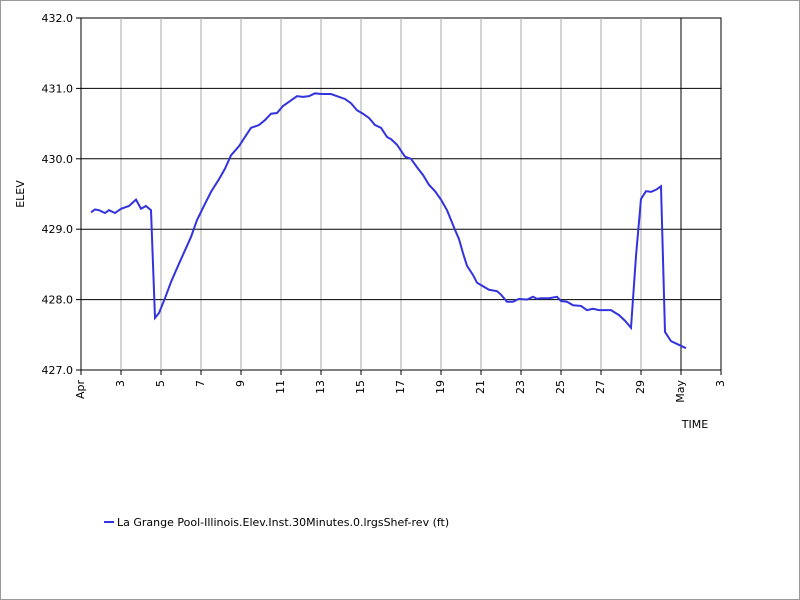 The height and width of the screenshot is (600, 800). Describe the element at coordinates (58, 229) in the screenshot. I see `y-tick-label: 429.0` at that location.